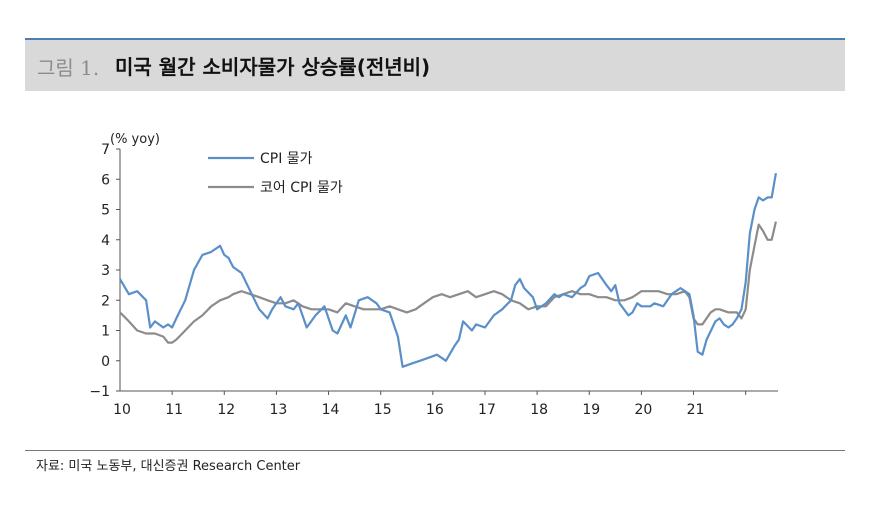 Image resolution: width=871 pixels, height=506 pixels. Describe the element at coordinates (383, 410) in the screenshot. I see `x-tick-label: 15` at that location.